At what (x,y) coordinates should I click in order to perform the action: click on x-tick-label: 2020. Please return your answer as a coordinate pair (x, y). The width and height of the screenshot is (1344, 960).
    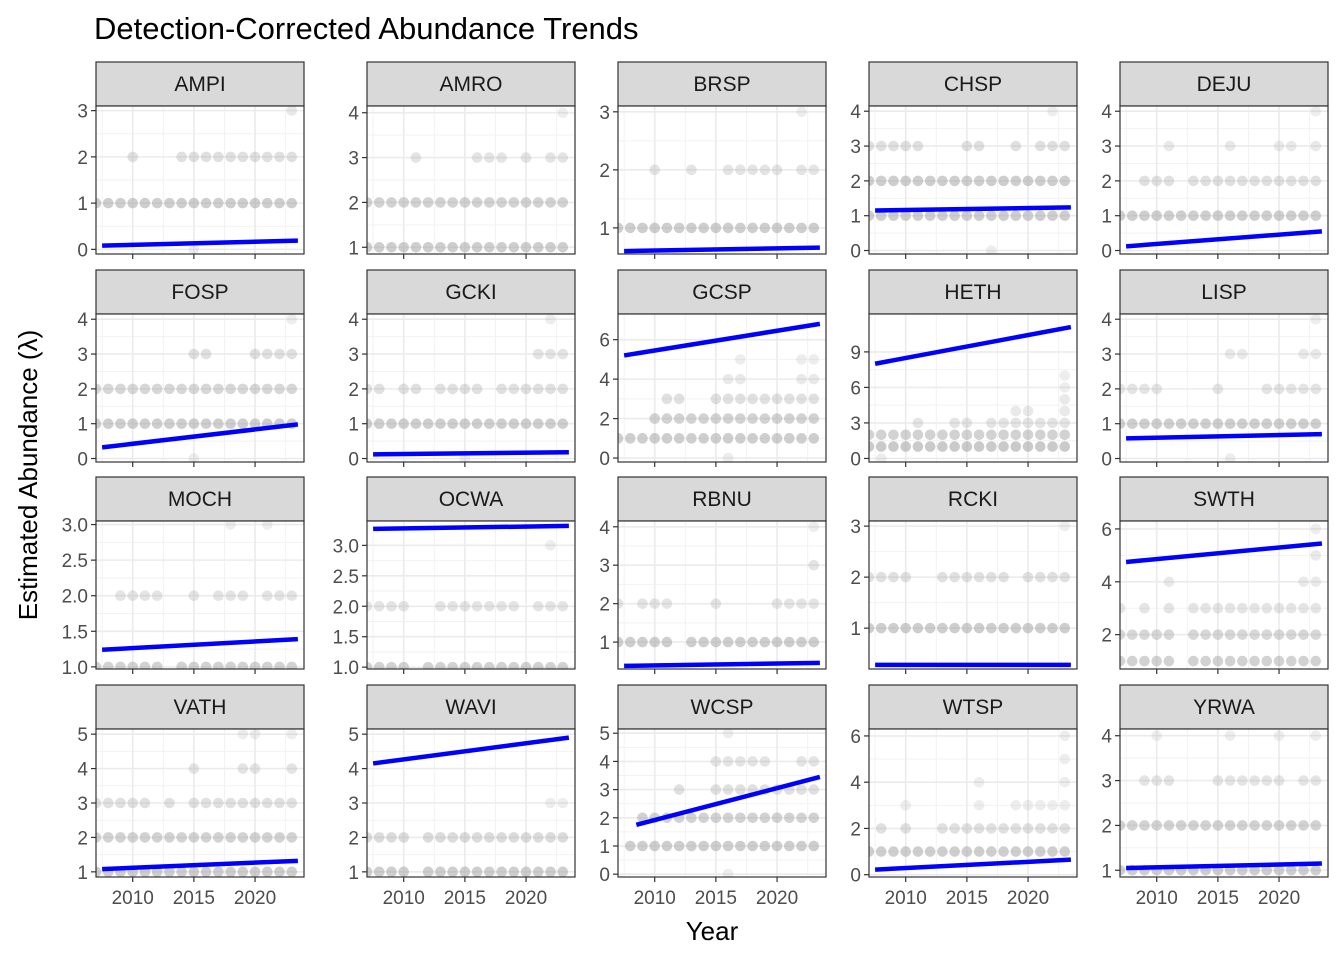
    Looking at the image, I should click on (255, 898).